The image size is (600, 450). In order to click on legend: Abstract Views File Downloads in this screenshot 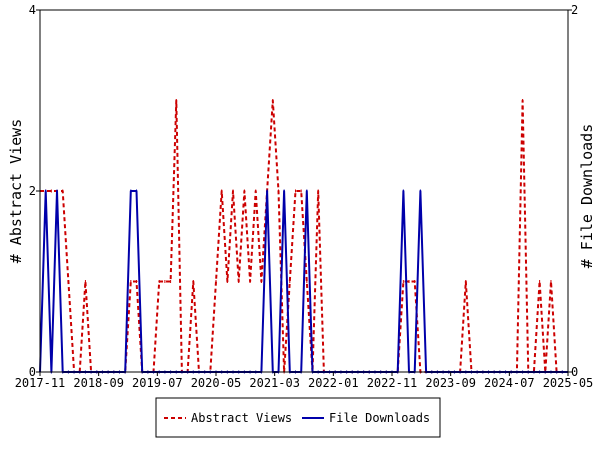, I will do `click(298, 417)`.